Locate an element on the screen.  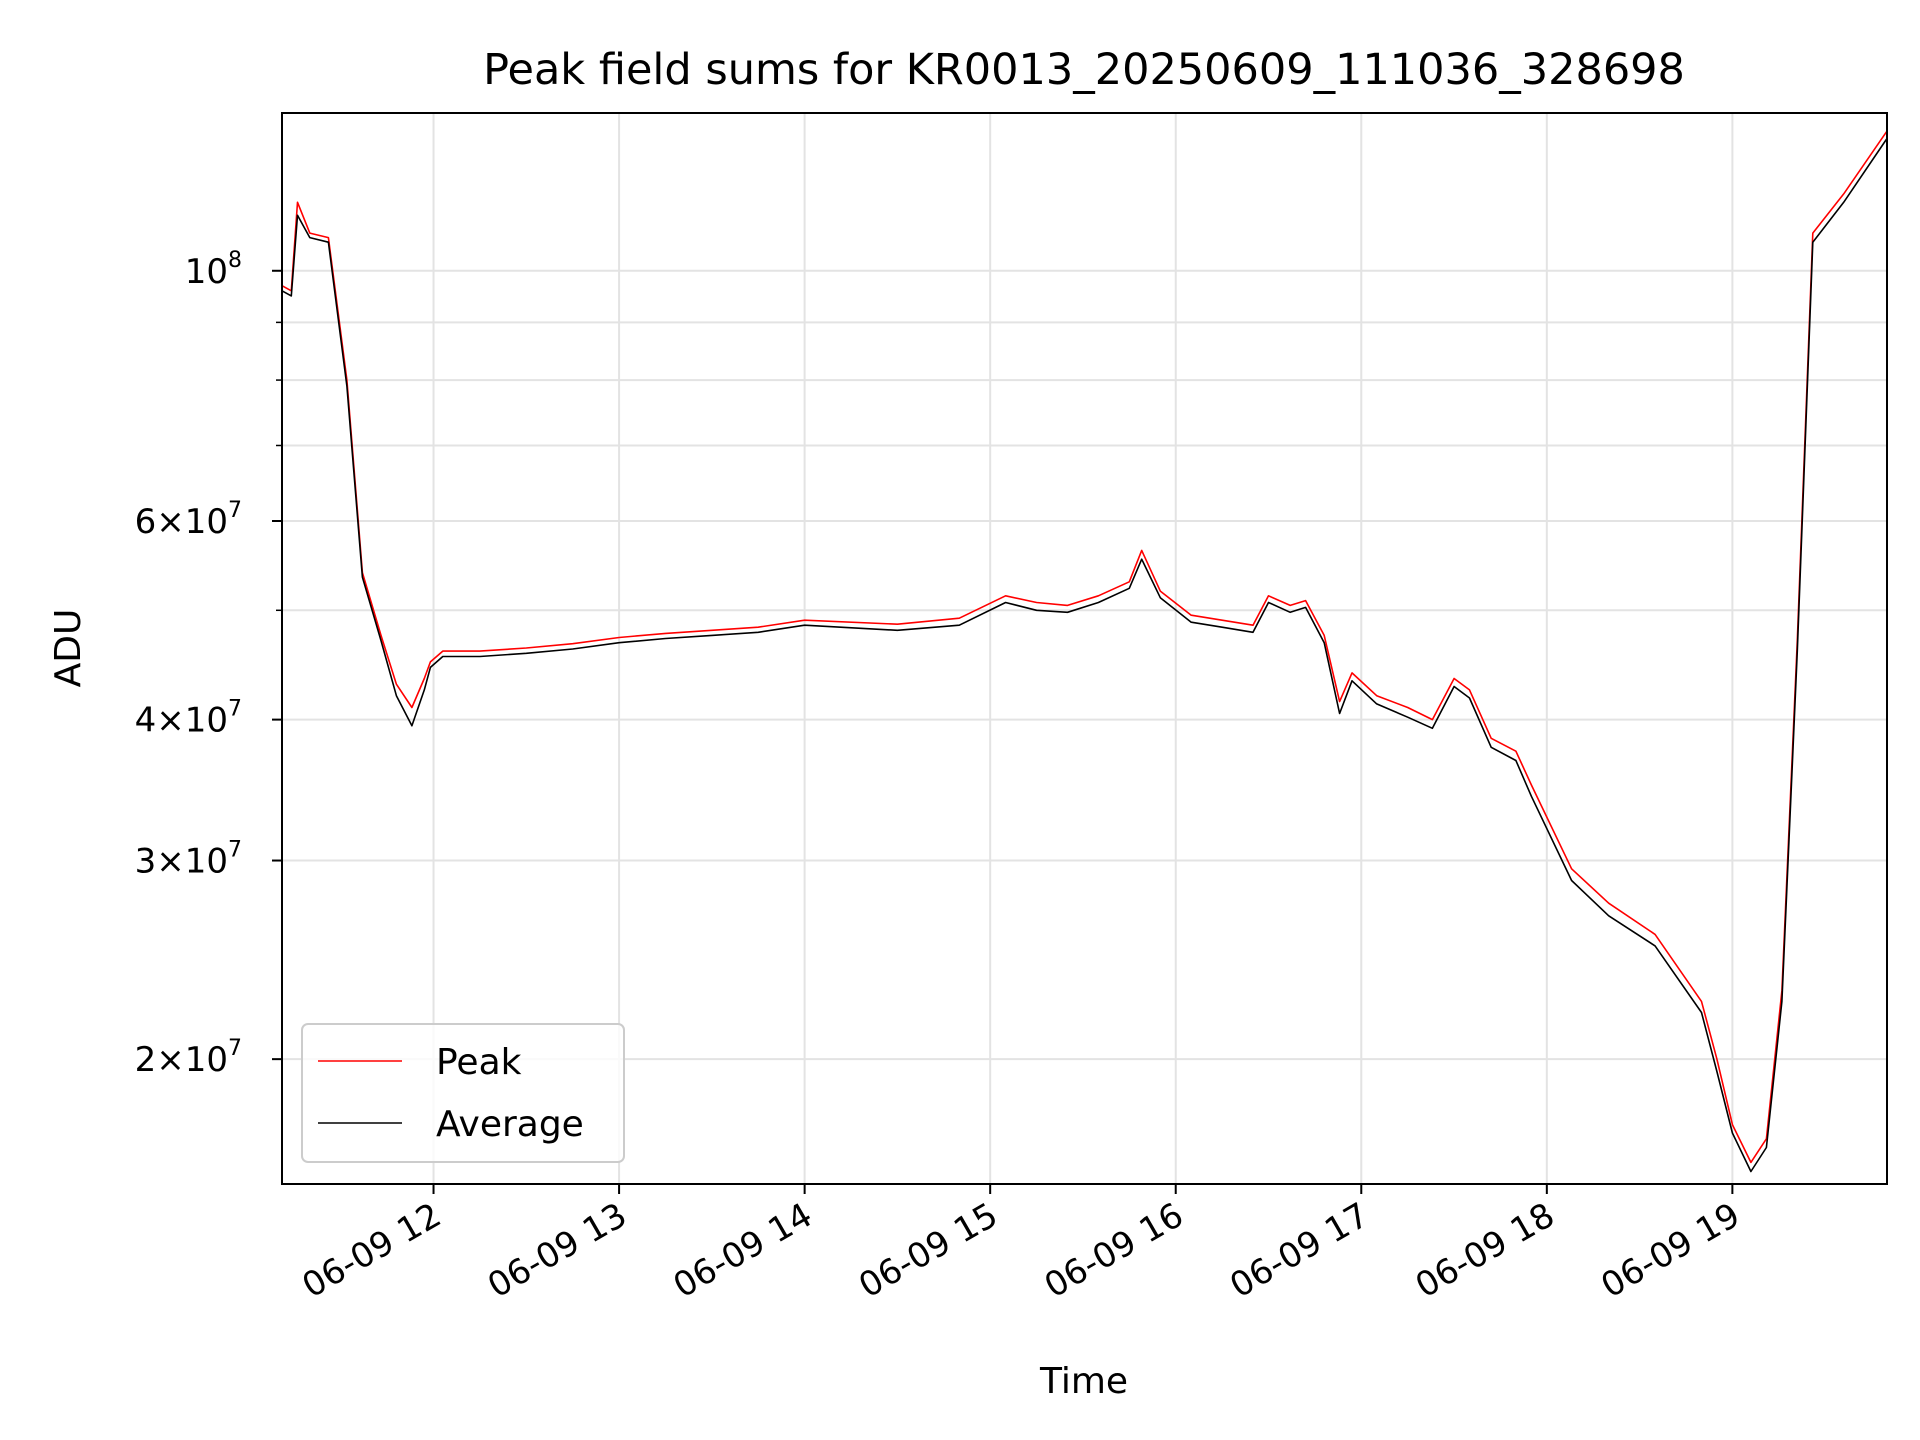
legend-box is located at coordinates (463, 1093).